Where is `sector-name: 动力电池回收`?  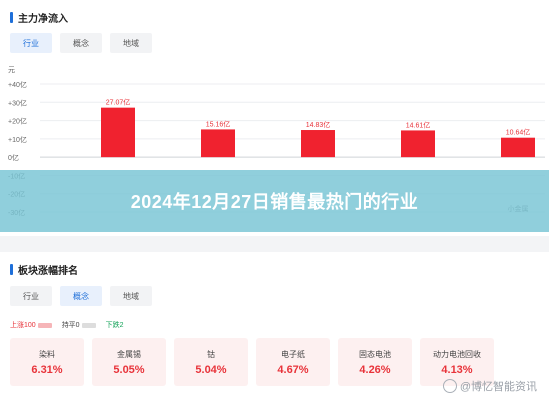 sector-name: 动力电池回收 is located at coordinates (457, 354).